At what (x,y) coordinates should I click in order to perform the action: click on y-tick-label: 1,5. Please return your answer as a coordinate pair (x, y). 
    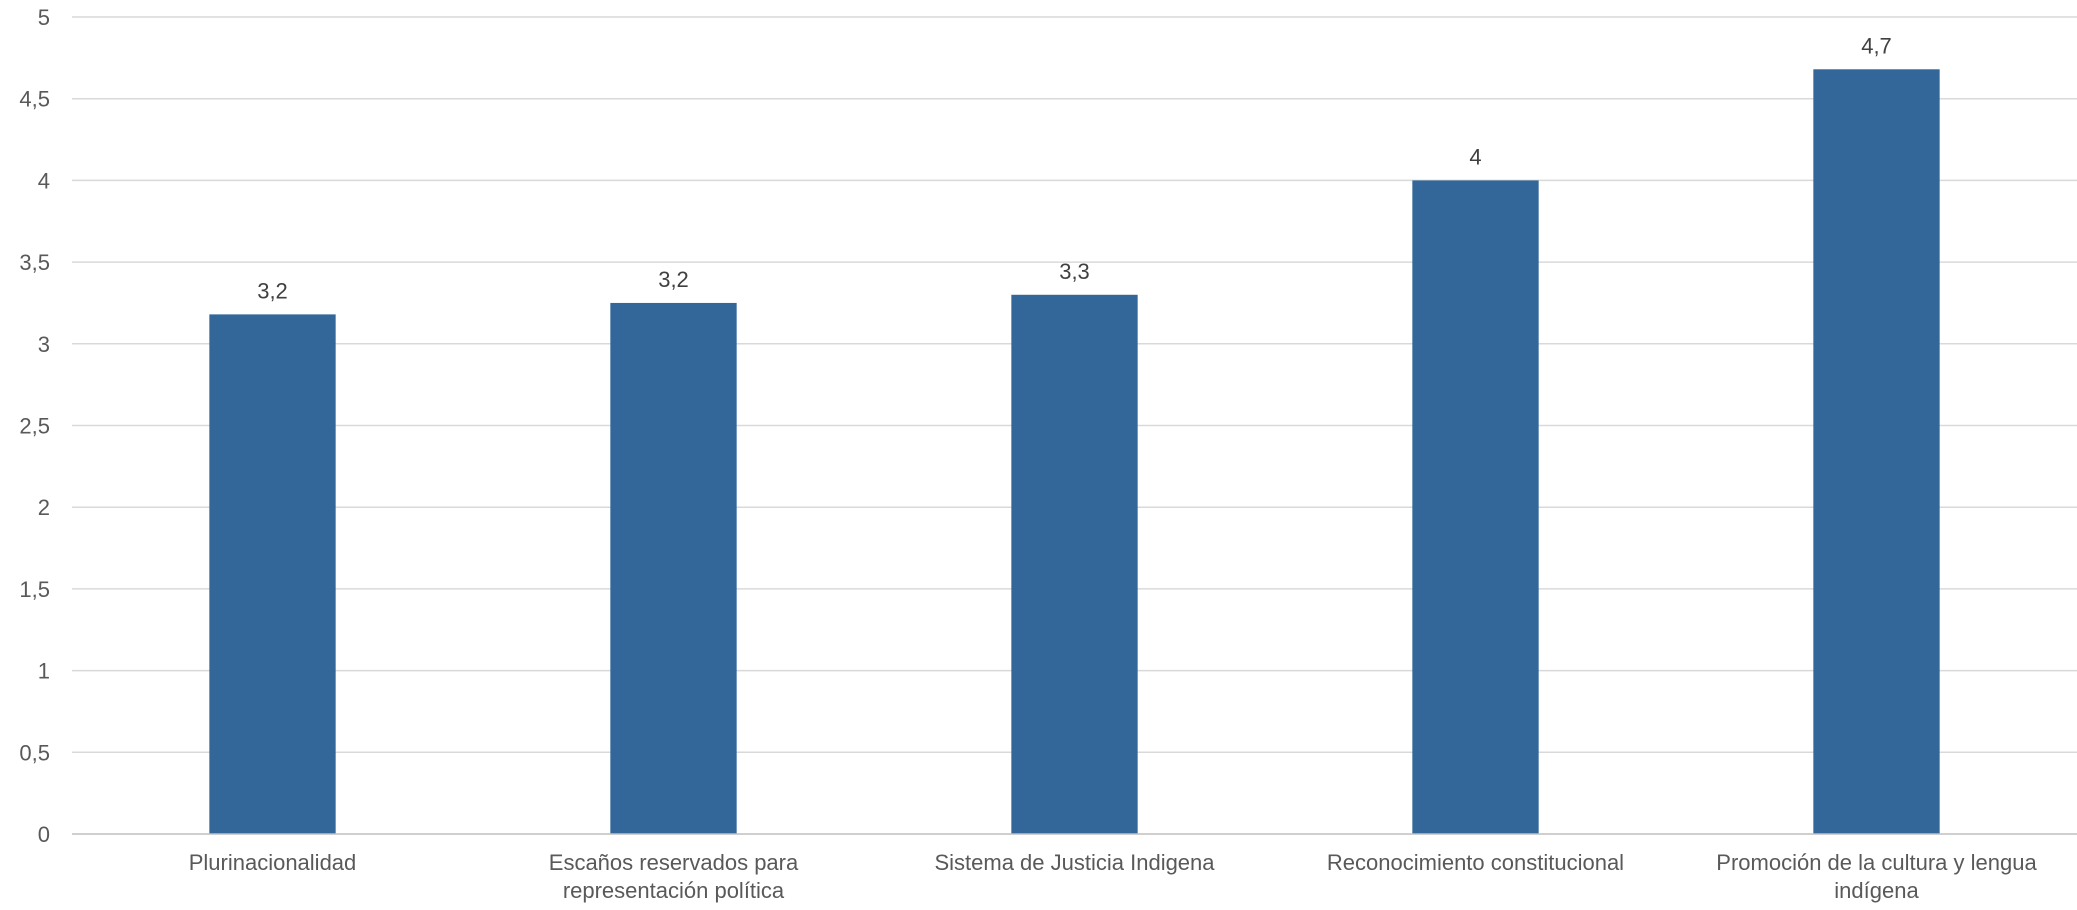
    Looking at the image, I should click on (34, 589).